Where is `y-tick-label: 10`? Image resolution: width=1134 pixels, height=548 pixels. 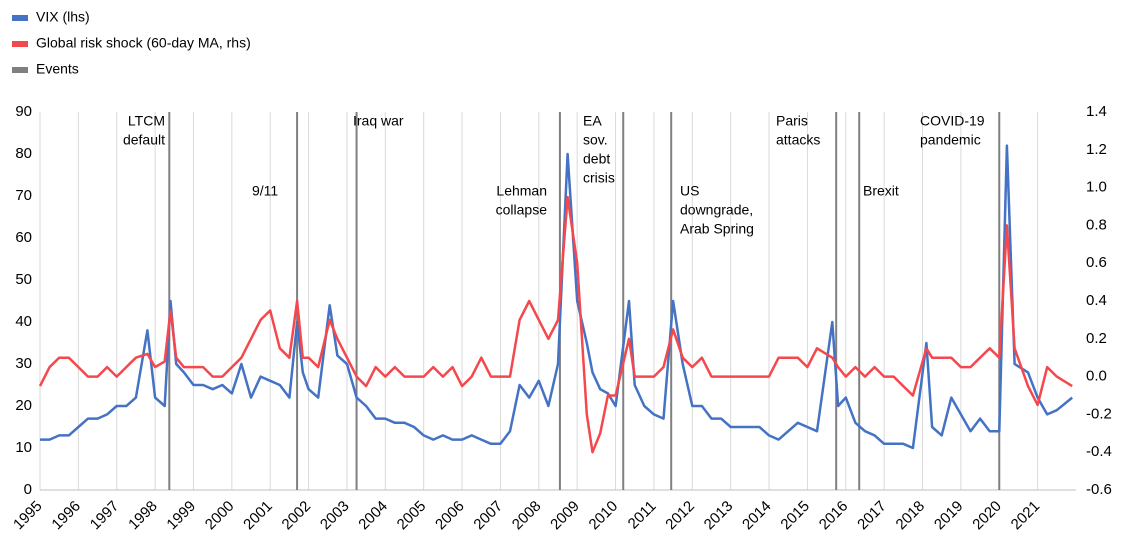
y-tick-label: 10 is located at coordinates (23, 447).